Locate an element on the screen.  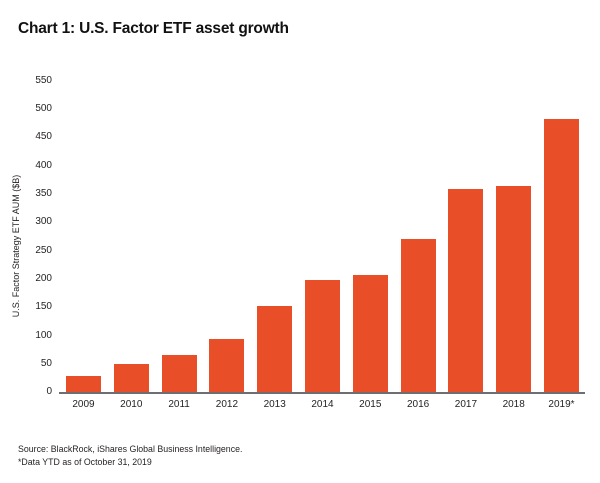
bar-2012 is located at coordinates (227, 365).